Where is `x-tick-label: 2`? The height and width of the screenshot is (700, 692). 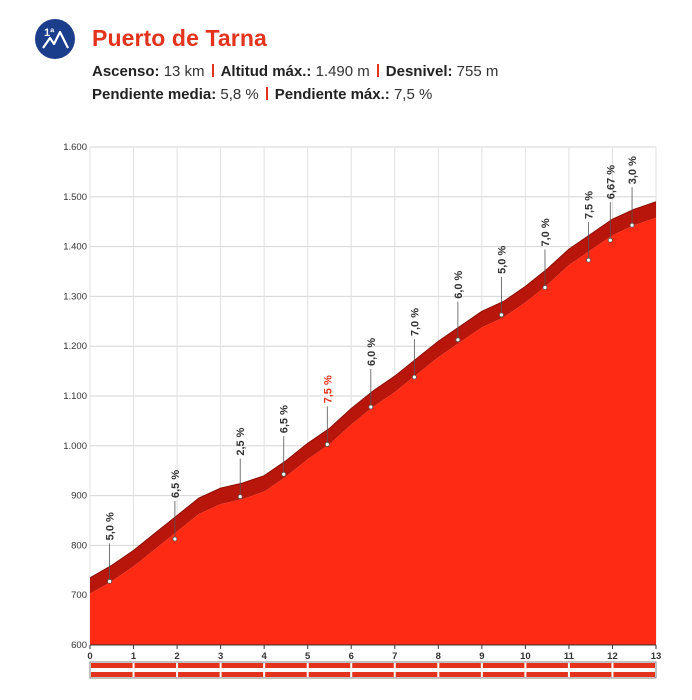 x-tick-label: 2 is located at coordinates (176, 656).